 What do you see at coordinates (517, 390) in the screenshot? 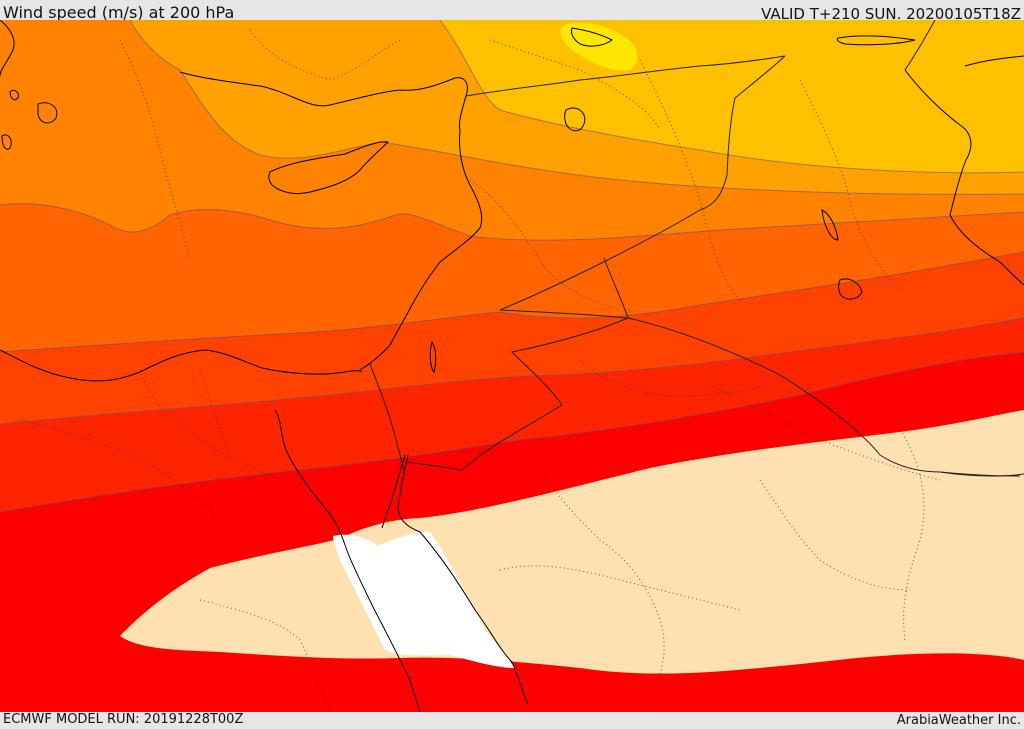
I see `border-jordan-saudi` at bounding box center [517, 390].